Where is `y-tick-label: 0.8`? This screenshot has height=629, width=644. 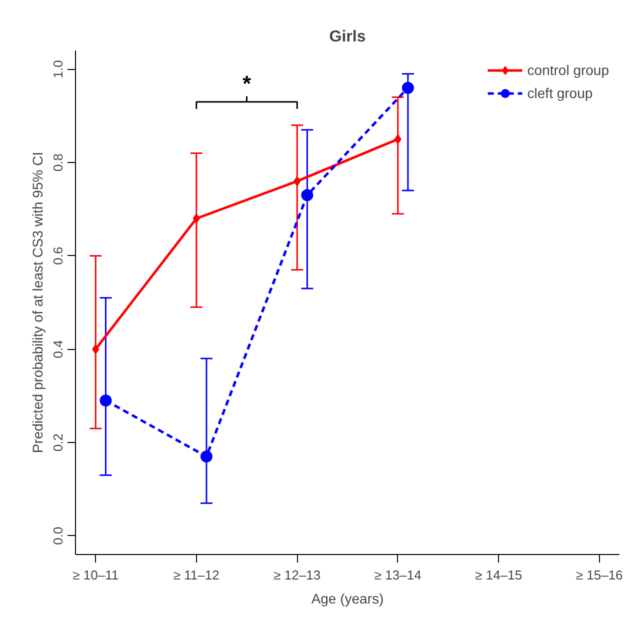 y-tick-label: 0.8 is located at coordinates (58, 162).